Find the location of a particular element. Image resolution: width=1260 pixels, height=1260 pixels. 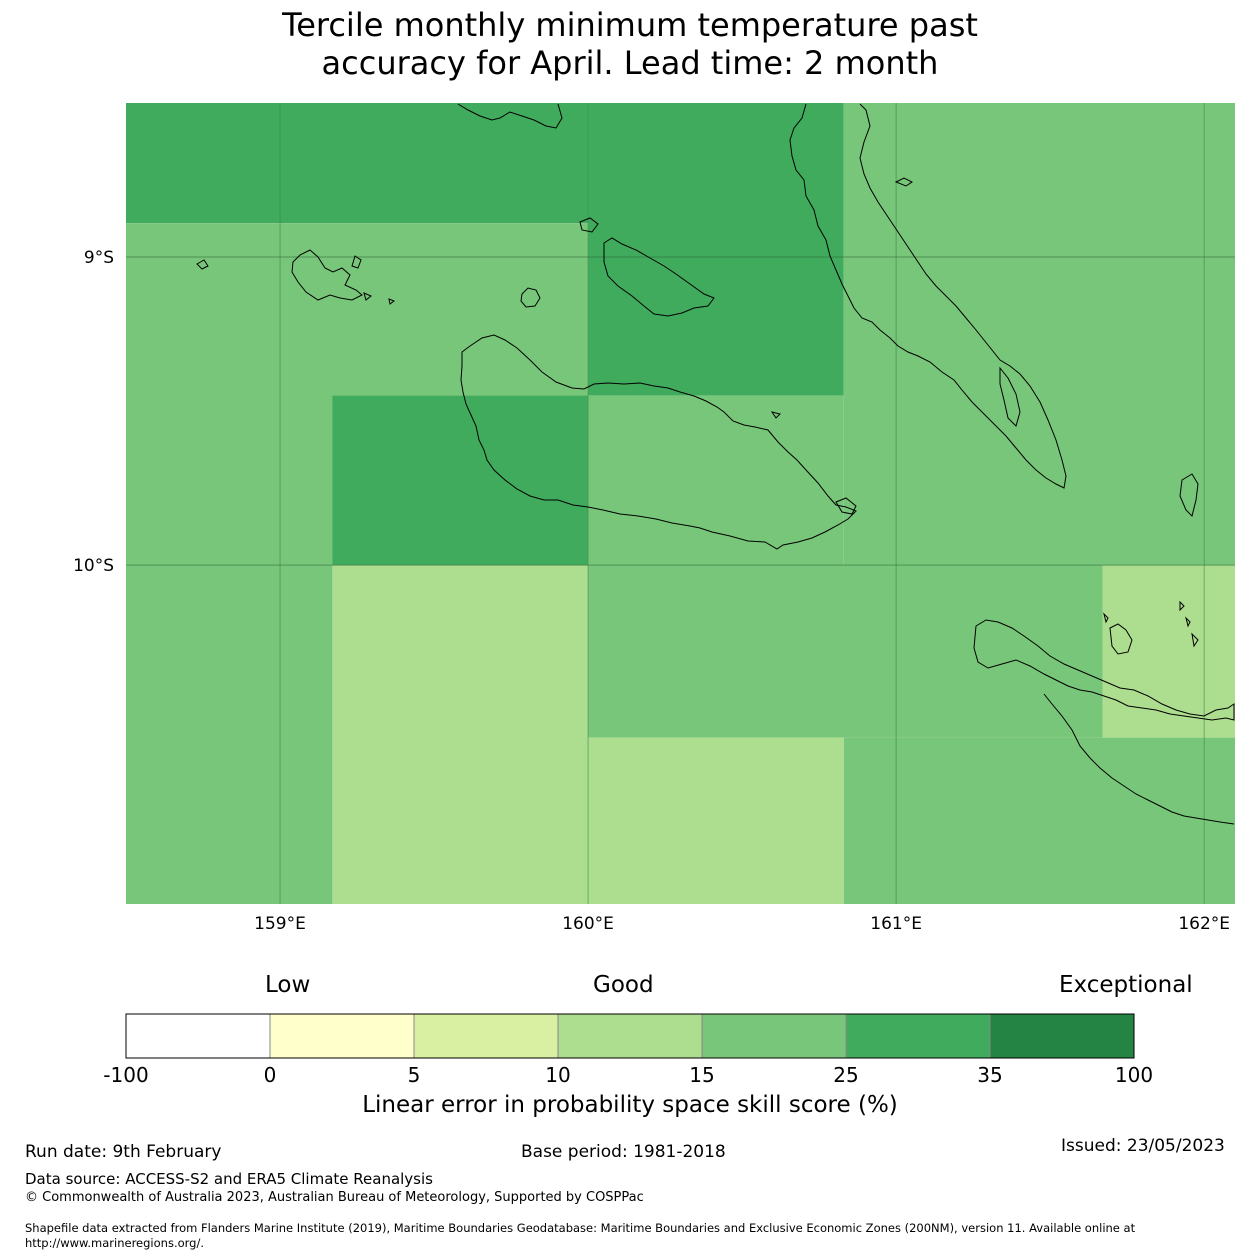

colorbar-outline is located at coordinates (630, 1036).